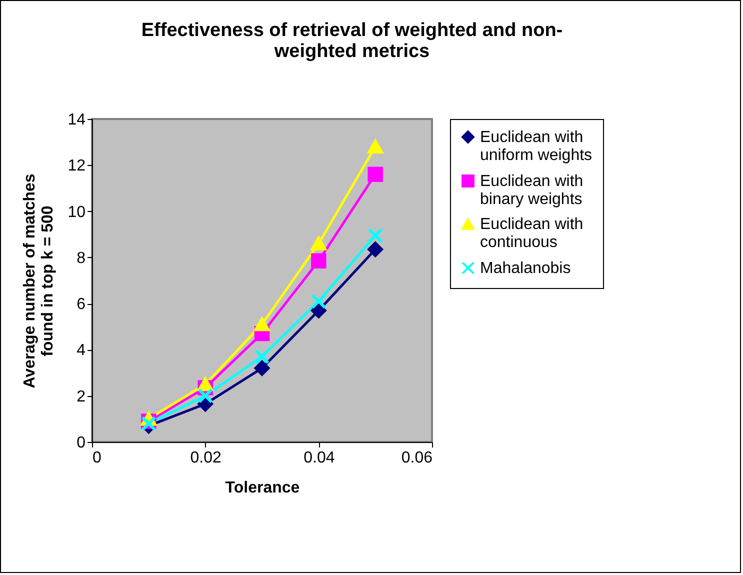  Describe the element at coordinates (532, 233) in the screenshot. I see `legend-label: Euclidean with continuous` at that location.